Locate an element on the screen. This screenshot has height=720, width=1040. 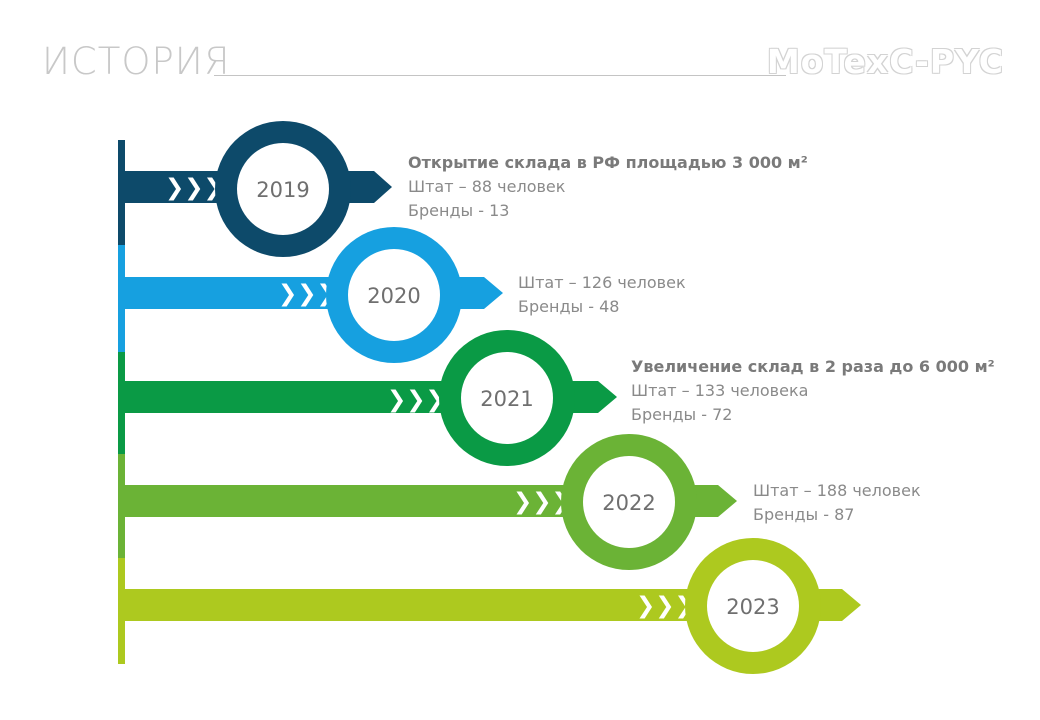
milestone-arrow-2023: ❯❯❯ 2023 is located at coordinates (491, 606).